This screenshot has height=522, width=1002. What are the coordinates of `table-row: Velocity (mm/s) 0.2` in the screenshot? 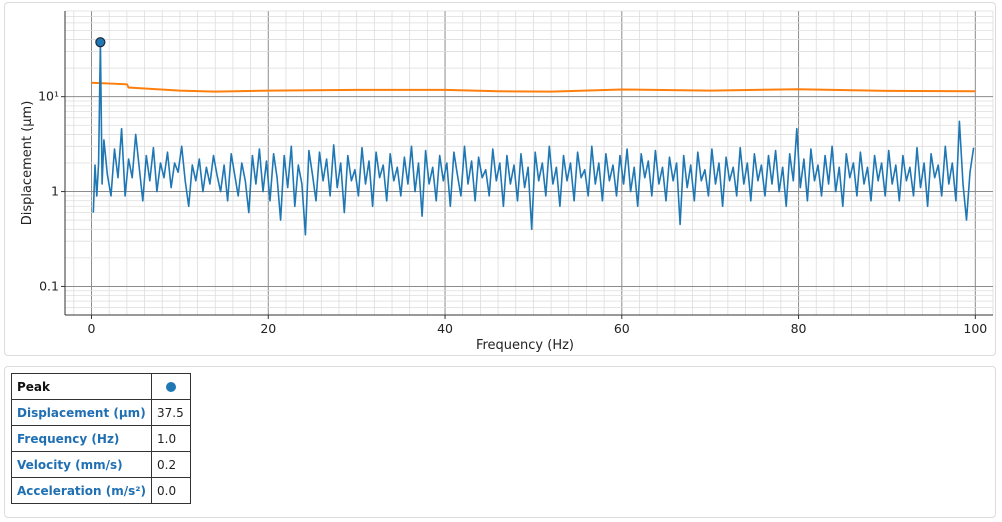 It's located at (101, 464).